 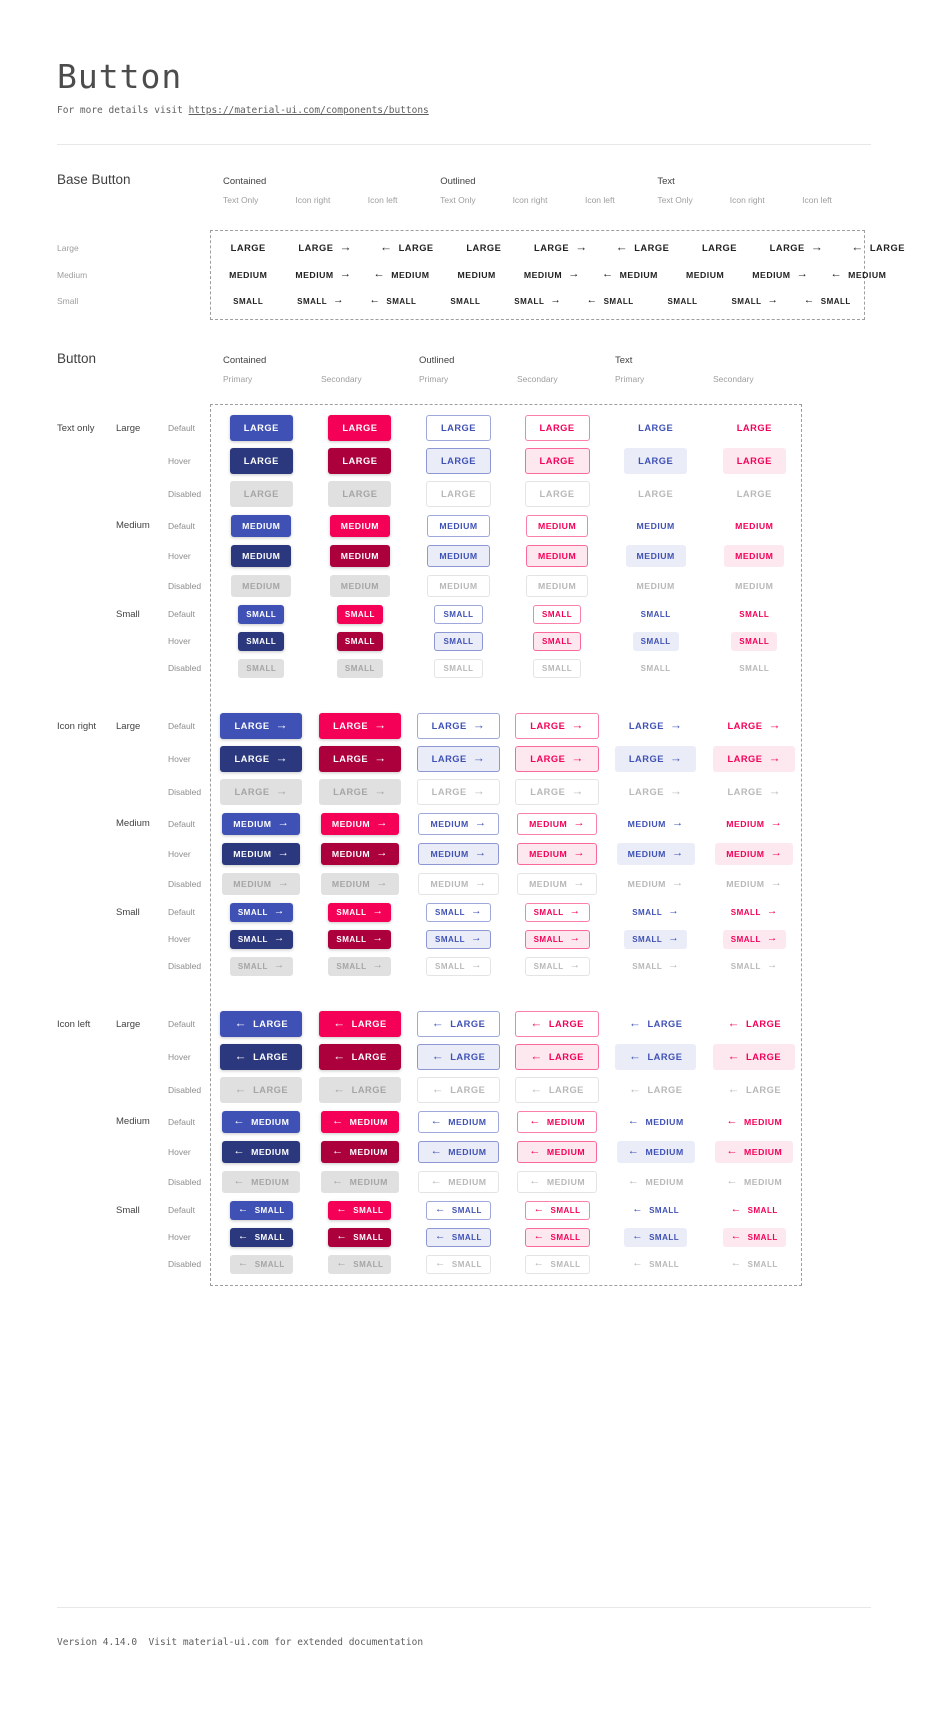 I want to click on button-text-secondary-large-disabled-none: LARGE, so click(x=754, y=494).